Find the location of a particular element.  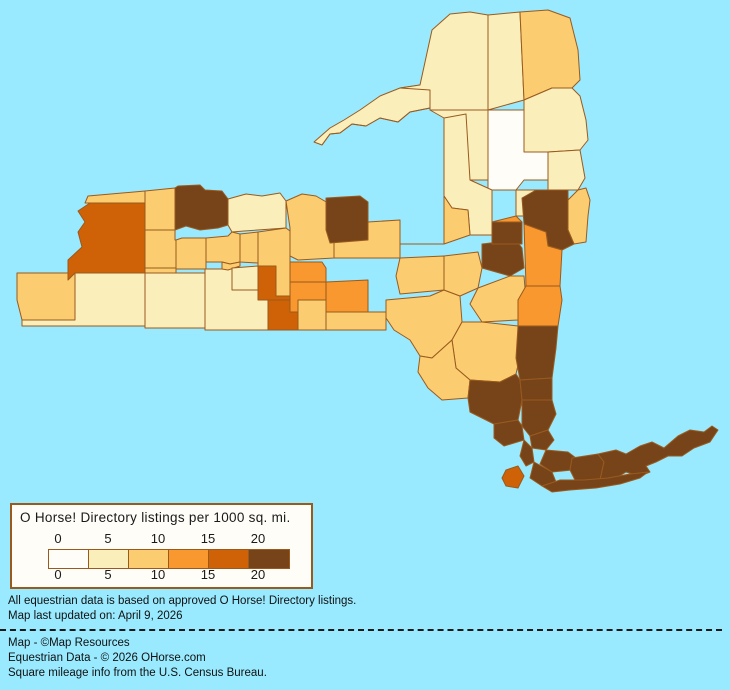

county-bronx is located at coordinates (542, 440).